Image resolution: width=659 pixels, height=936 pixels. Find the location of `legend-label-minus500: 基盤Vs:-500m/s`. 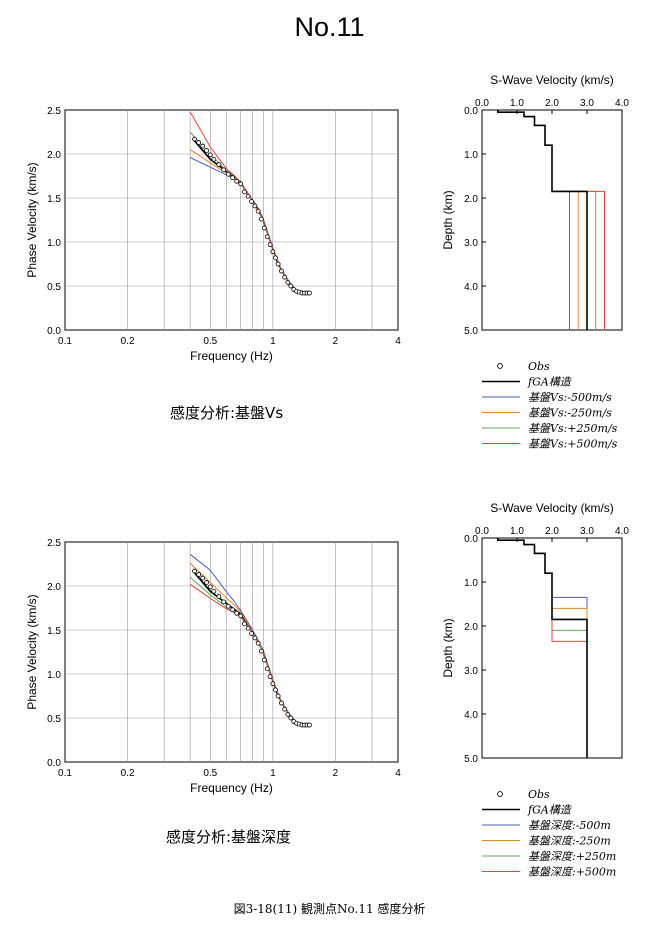

legend-label-minus500: 基盤Vs:-500m/s is located at coordinates (570, 397).